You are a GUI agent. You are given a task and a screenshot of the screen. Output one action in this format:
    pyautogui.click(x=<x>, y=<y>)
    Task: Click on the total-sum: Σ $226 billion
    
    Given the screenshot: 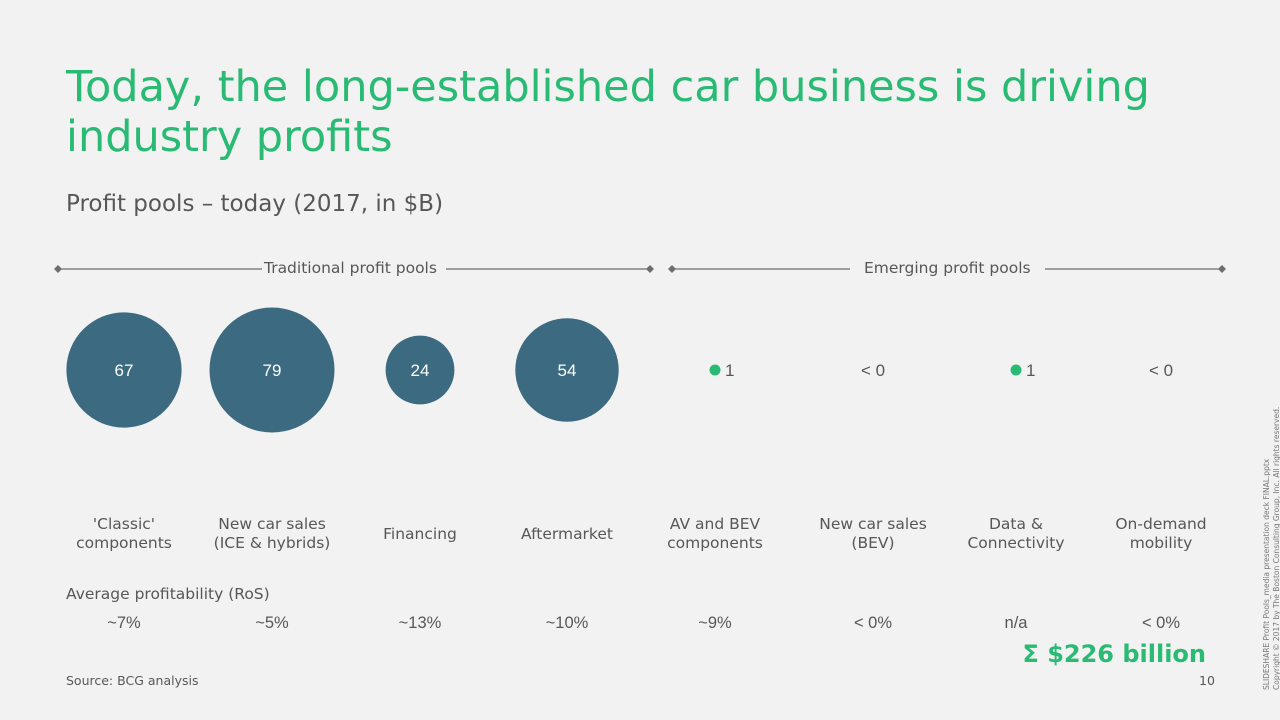 What is the action you would take?
    pyautogui.click(x=1114, y=654)
    